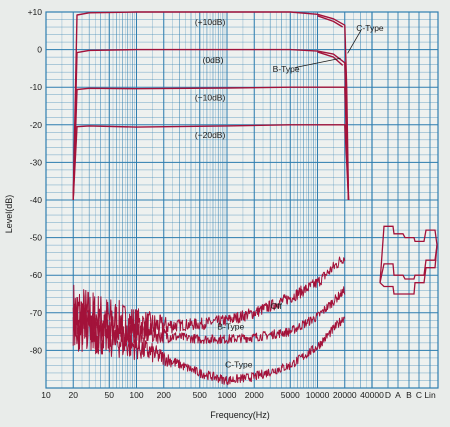  Describe the element at coordinates (372, 395) in the screenshot. I see `x-tick-label: 40000` at that location.